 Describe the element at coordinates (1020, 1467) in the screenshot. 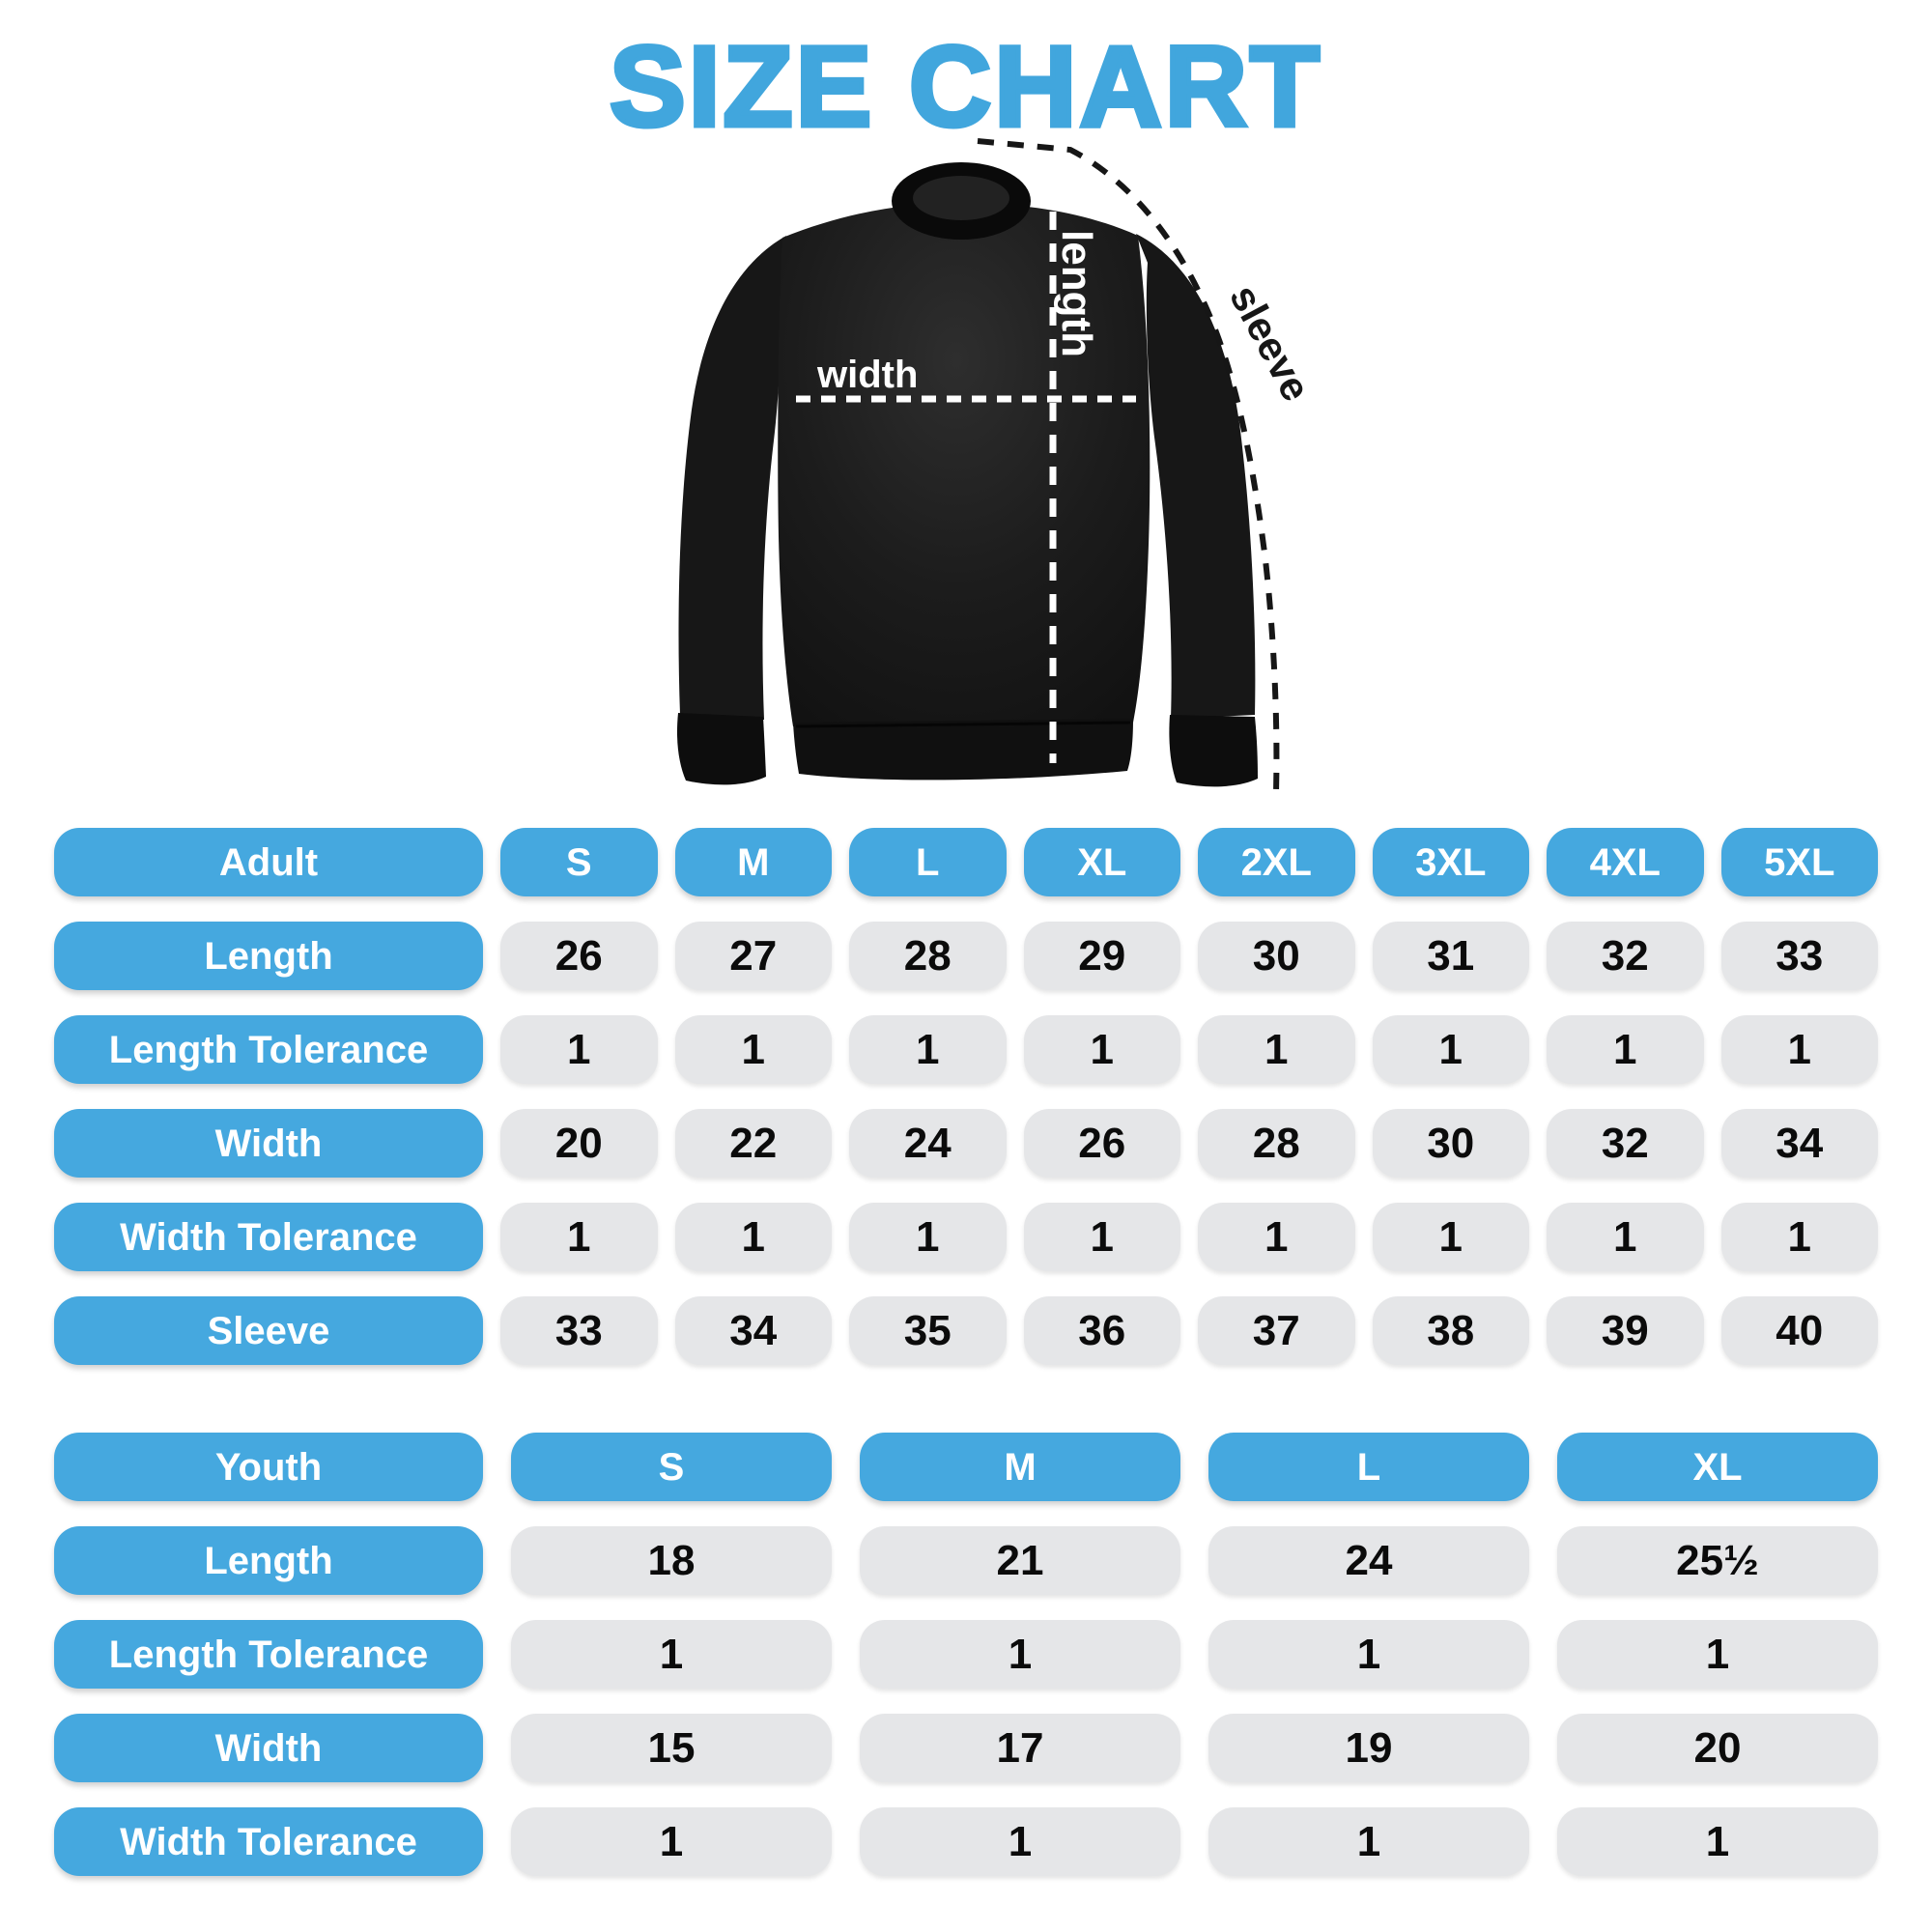

I see `youth-size-header-m: M` at that location.